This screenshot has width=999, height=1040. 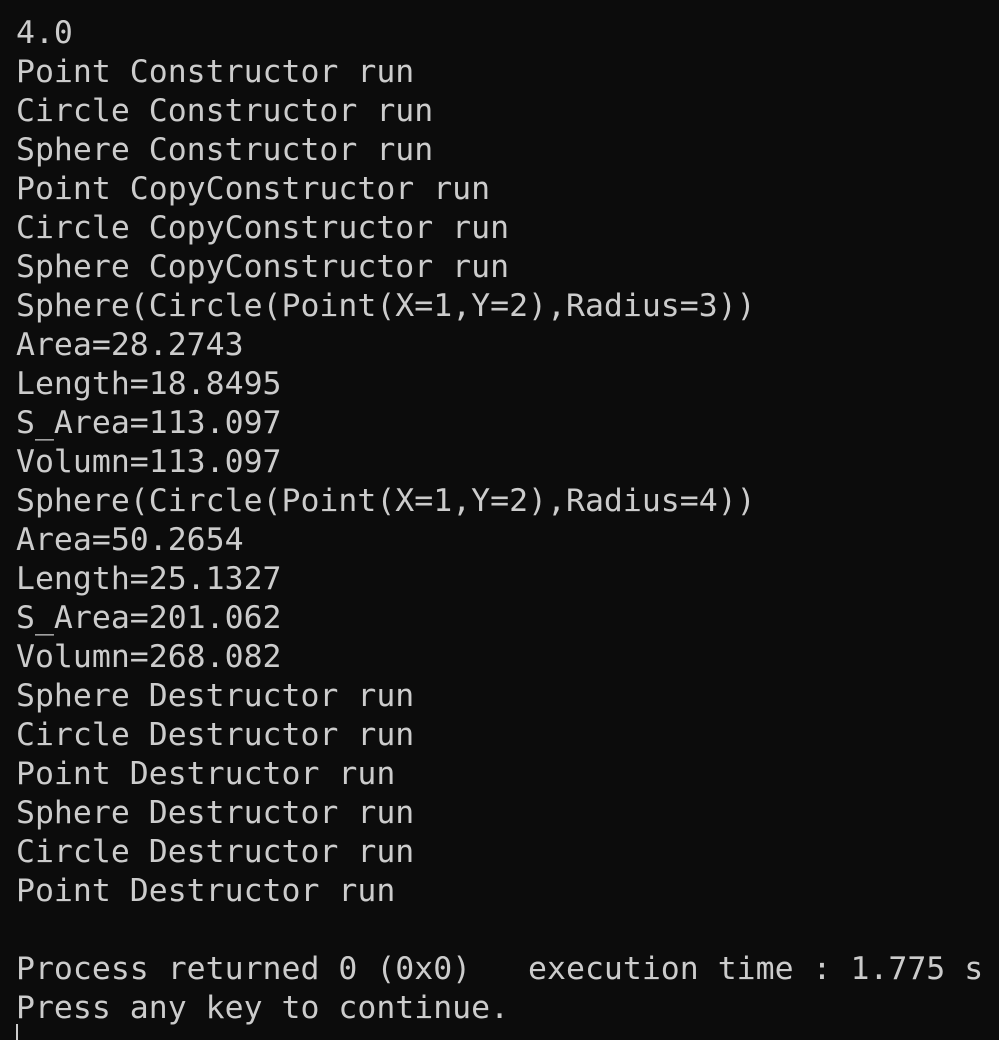 I want to click on output-line: Point Constructor run, so click(x=215, y=72).